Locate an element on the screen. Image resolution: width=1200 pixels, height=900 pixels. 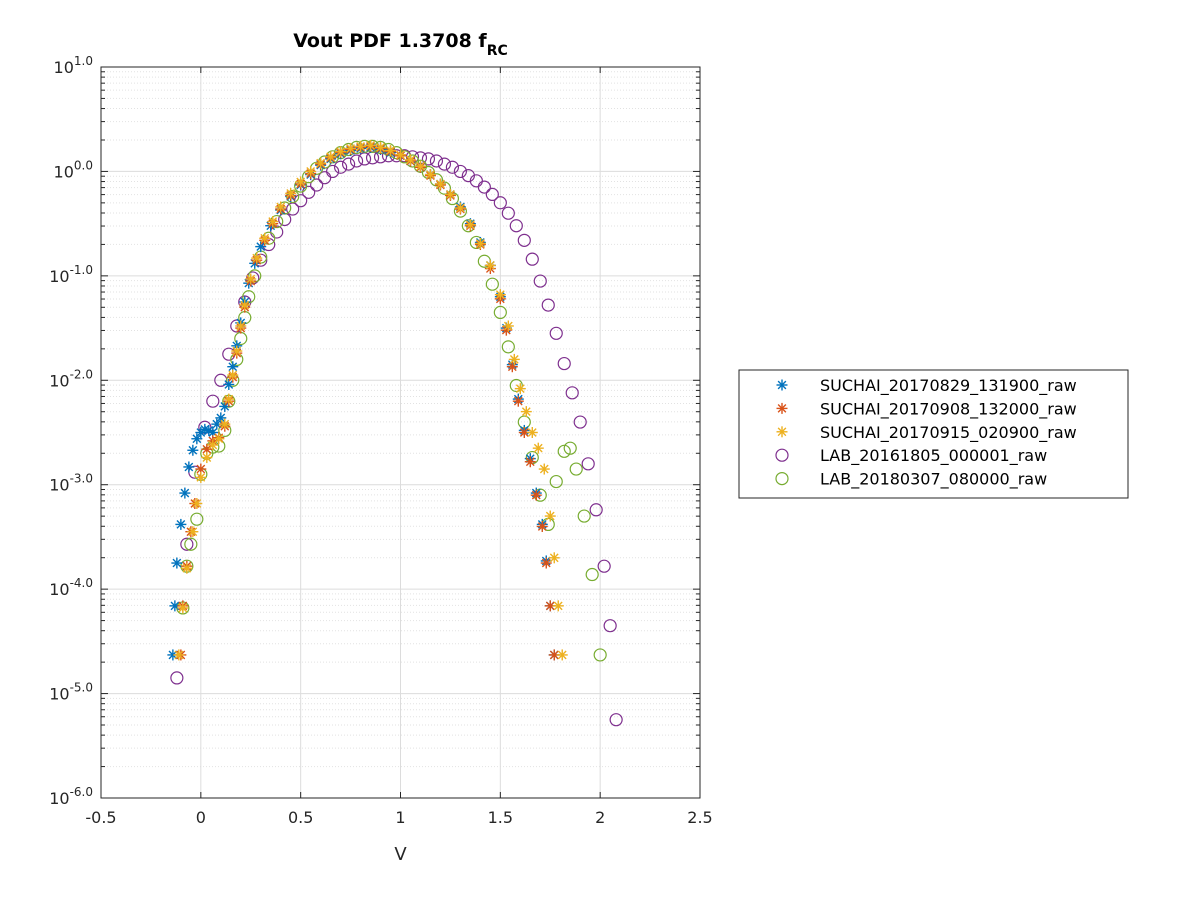
legend-item-1: SUCHAI_20170829_131900_raw is located at coordinates (926, 386).